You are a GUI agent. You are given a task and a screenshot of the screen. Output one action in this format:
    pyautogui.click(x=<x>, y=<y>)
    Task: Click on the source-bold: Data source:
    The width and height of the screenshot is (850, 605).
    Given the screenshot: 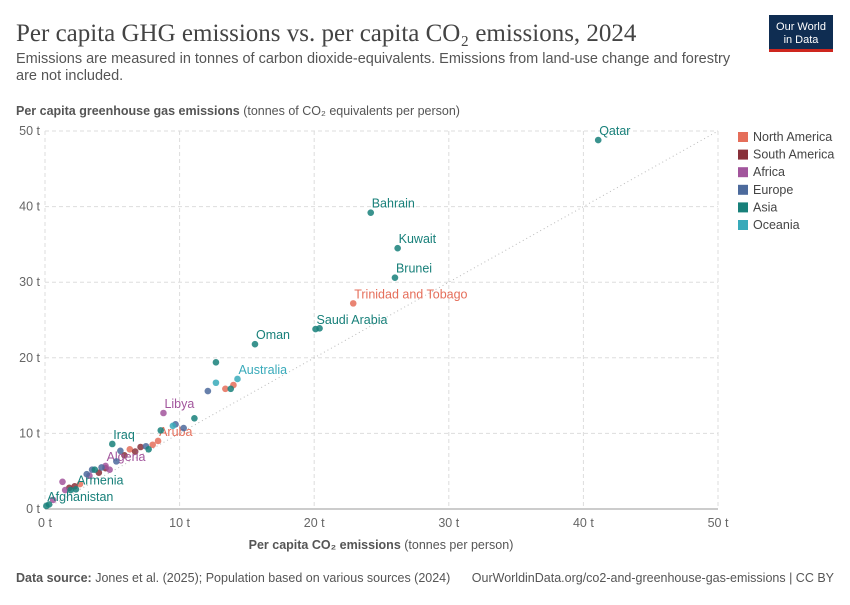 What is the action you would take?
    pyautogui.click(x=54, y=578)
    